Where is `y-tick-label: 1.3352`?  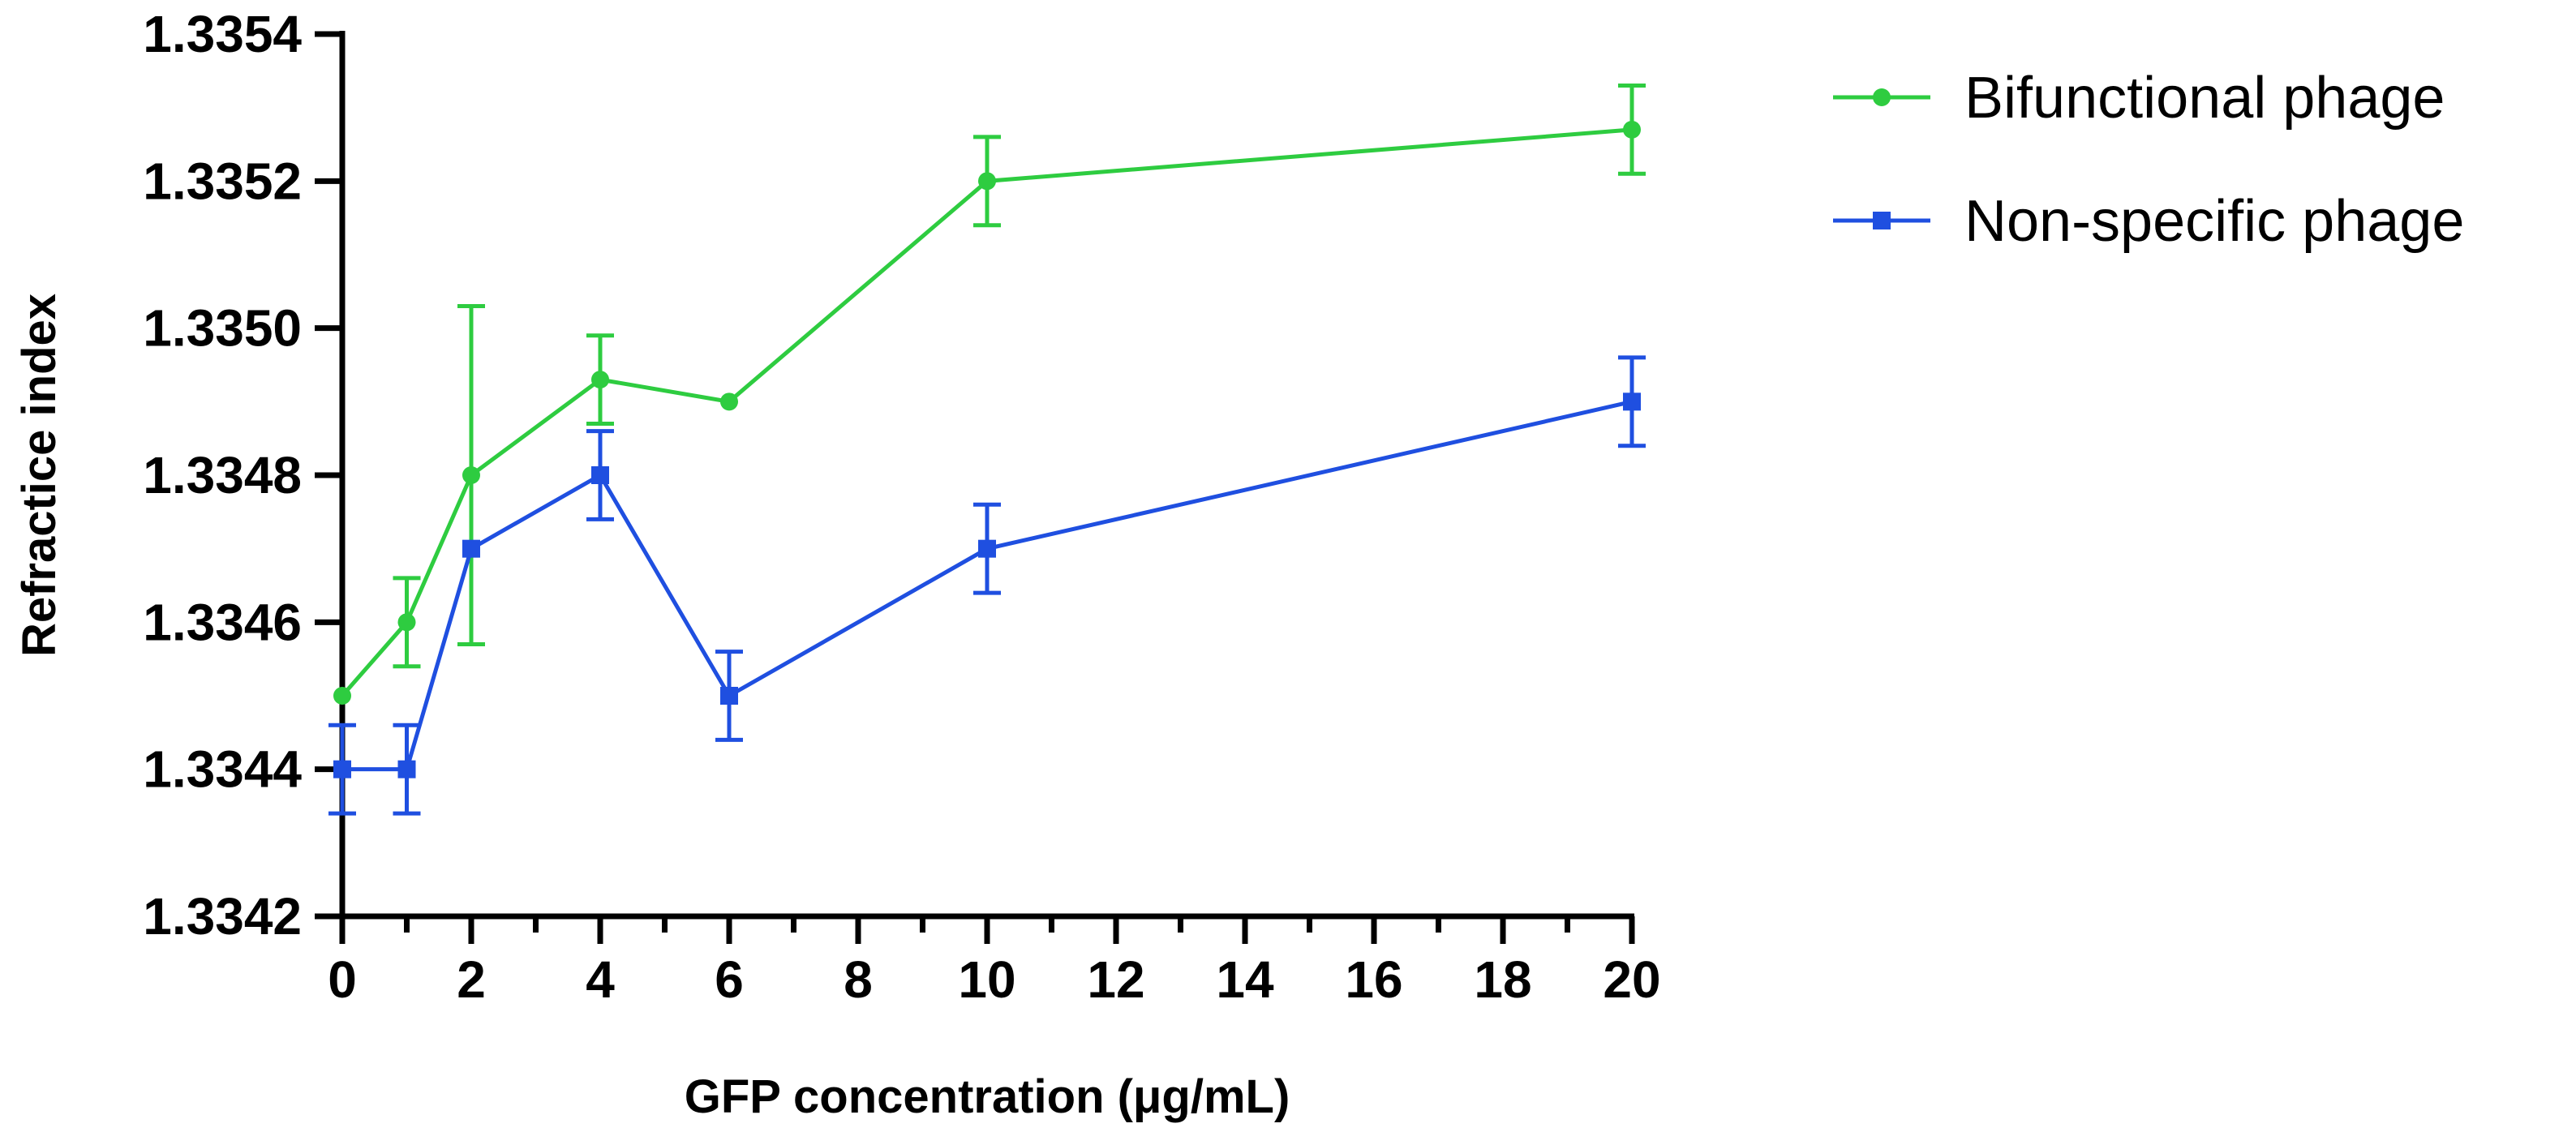
y-tick-label: 1.3352 is located at coordinates (222, 181).